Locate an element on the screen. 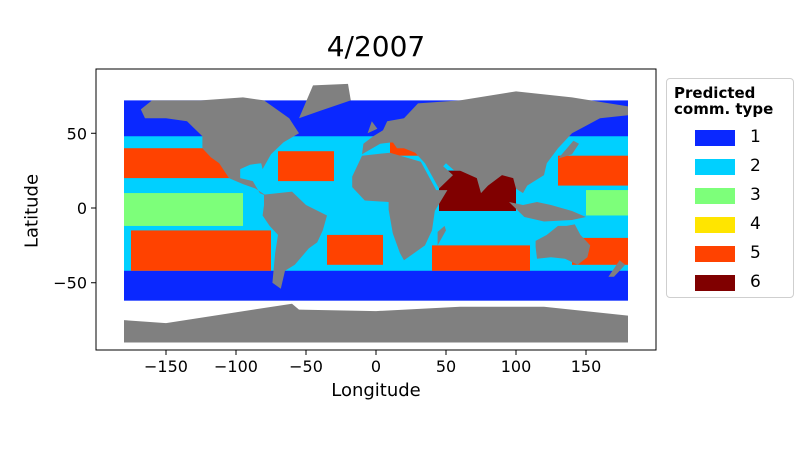  britain-landmass is located at coordinates (372, 127).